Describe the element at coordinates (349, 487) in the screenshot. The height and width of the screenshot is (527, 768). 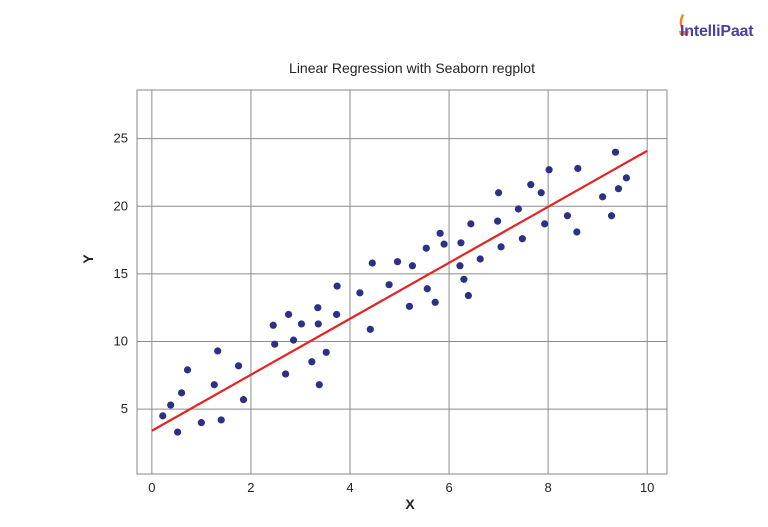
I see `x-tick-label-2: 4` at that location.